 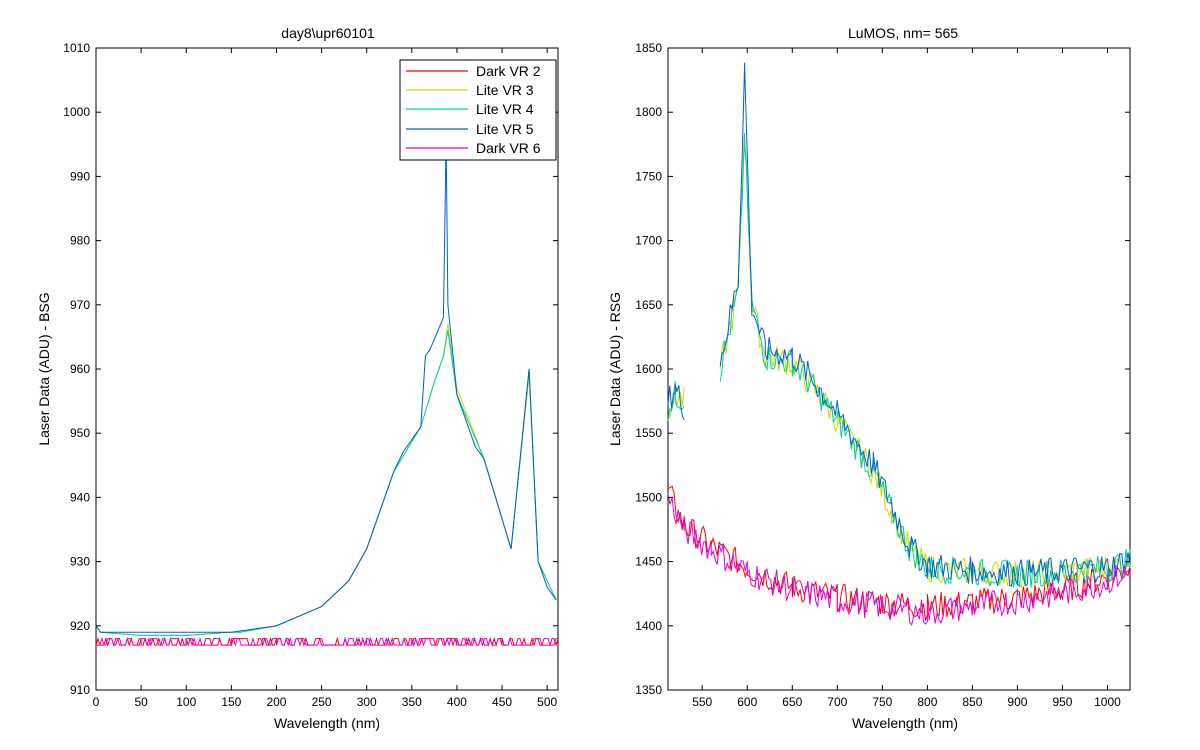 What do you see at coordinates (648, 626) in the screenshot?
I see `right-y-tick-label: 1400` at bounding box center [648, 626].